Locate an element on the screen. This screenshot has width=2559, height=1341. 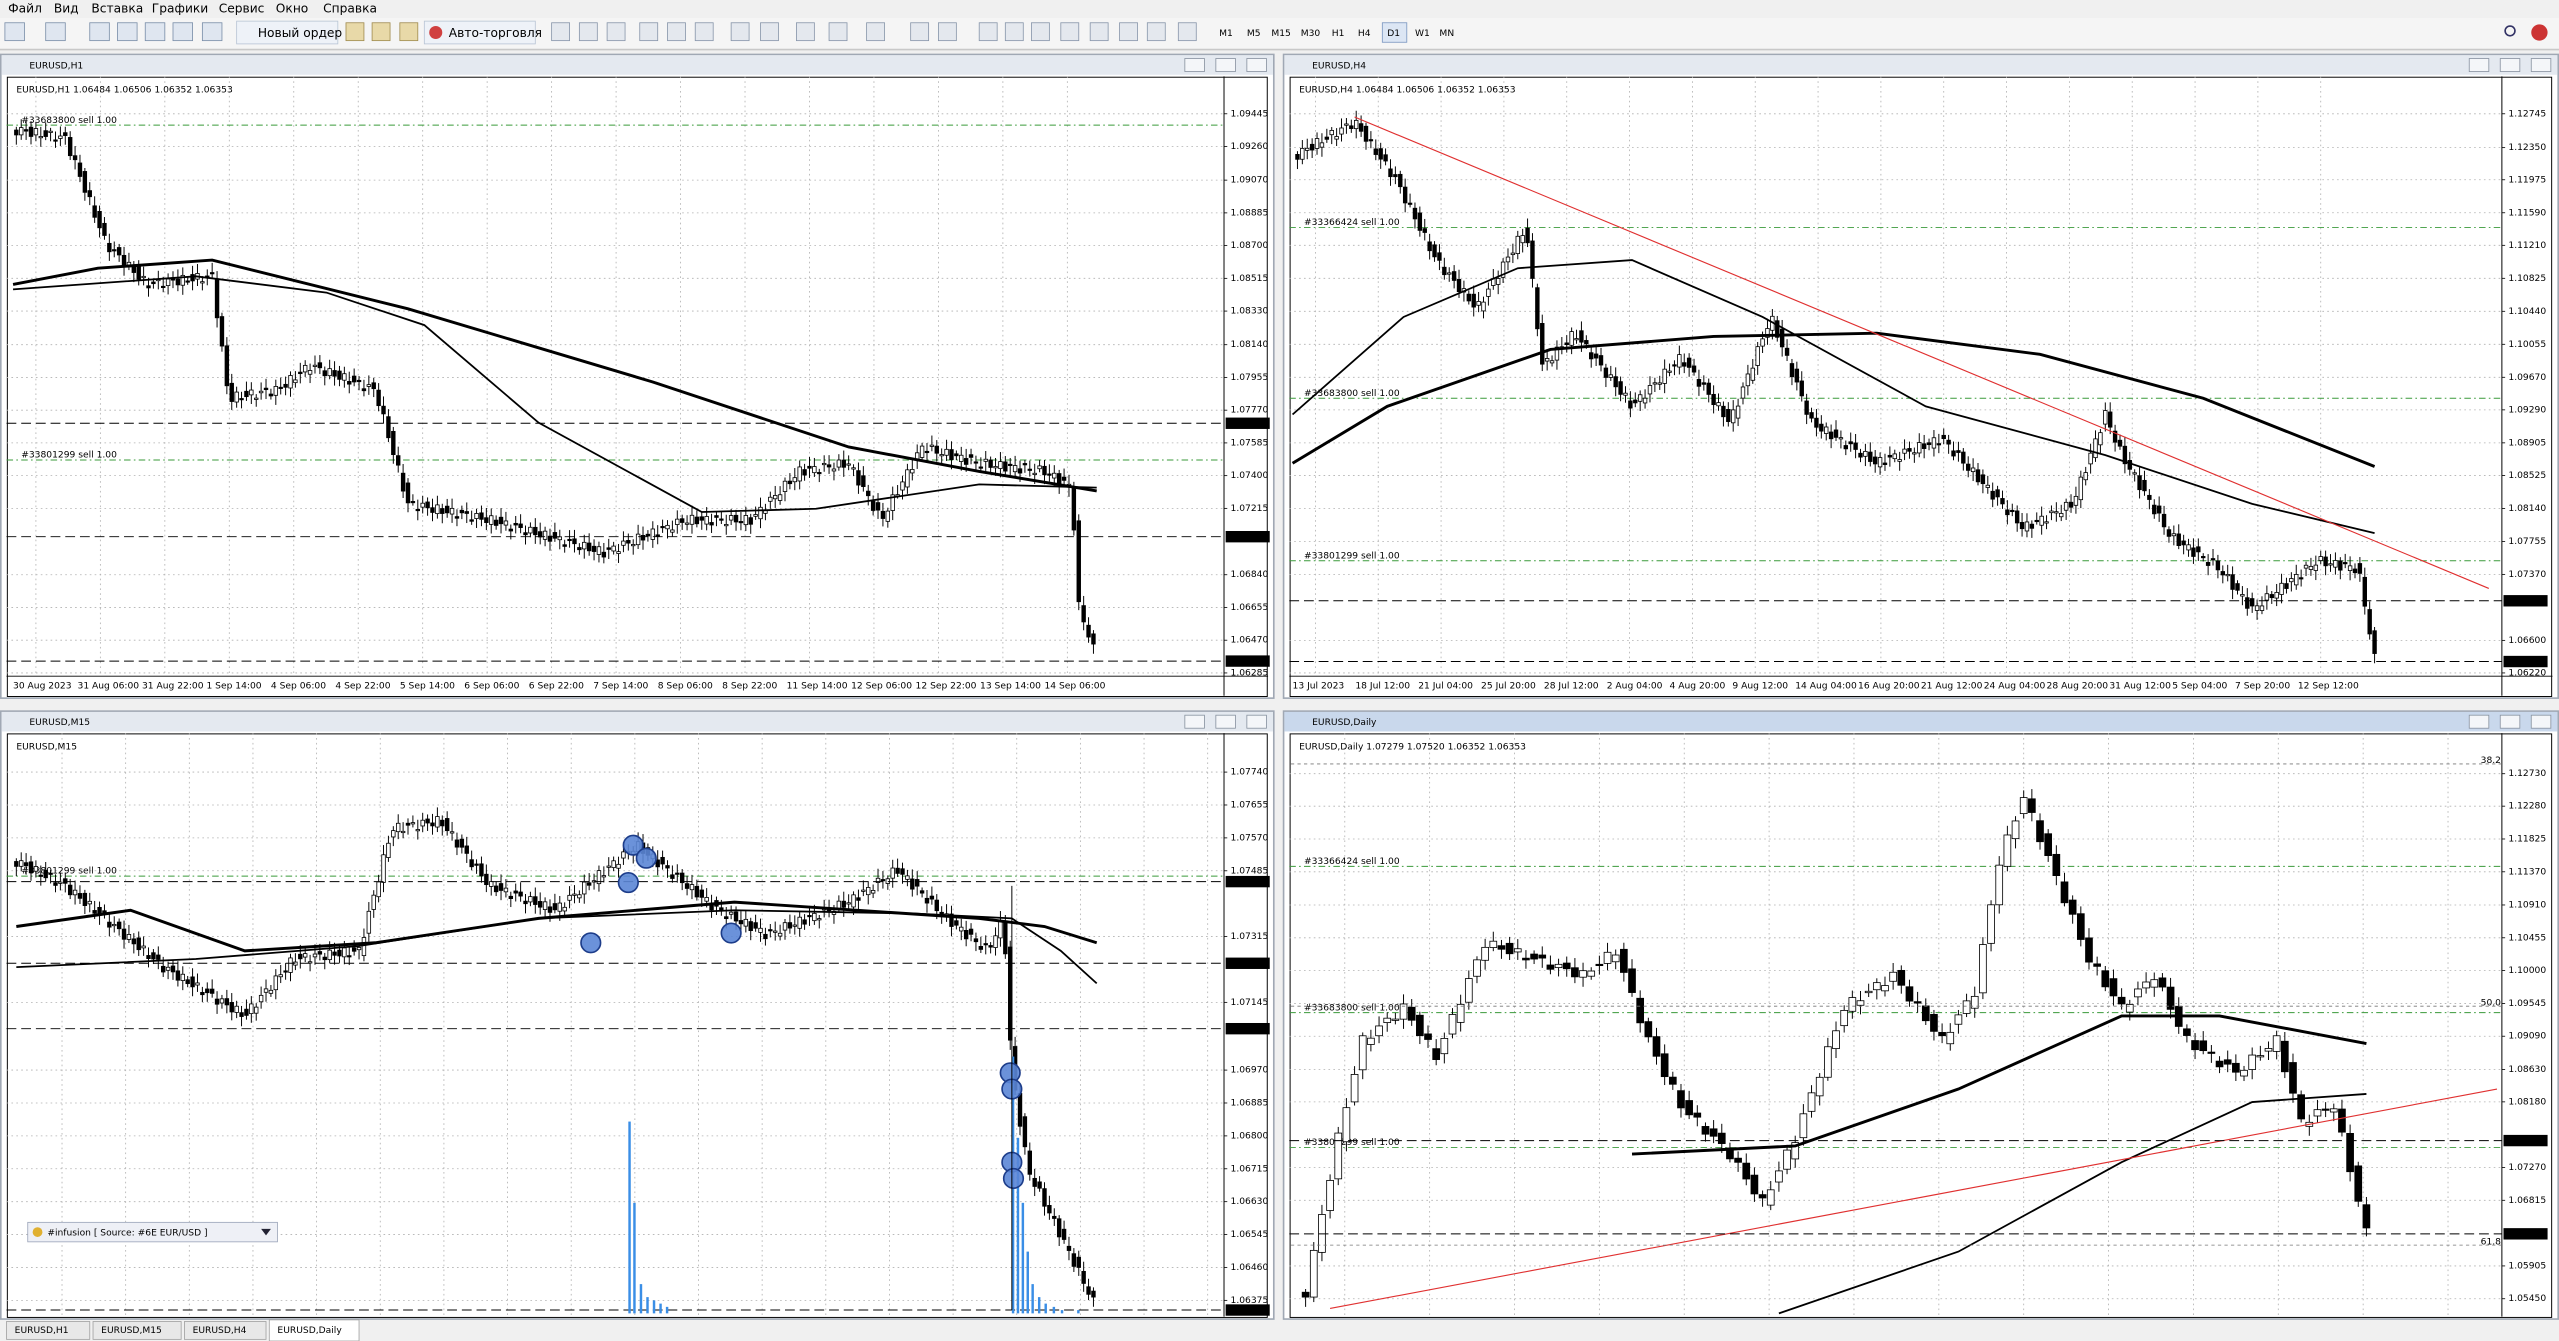
auto-trading-button is located at coordinates (479, 32).